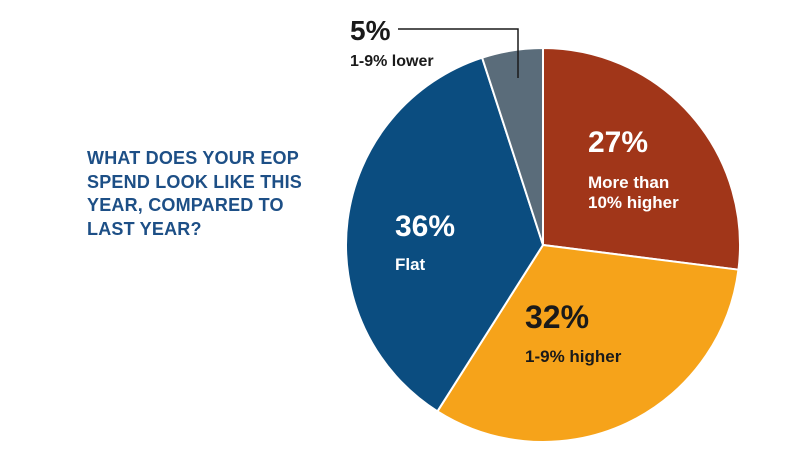 This screenshot has width=800, height=450. I want to click on slice-percent-label: 5%, so click(370, 30).